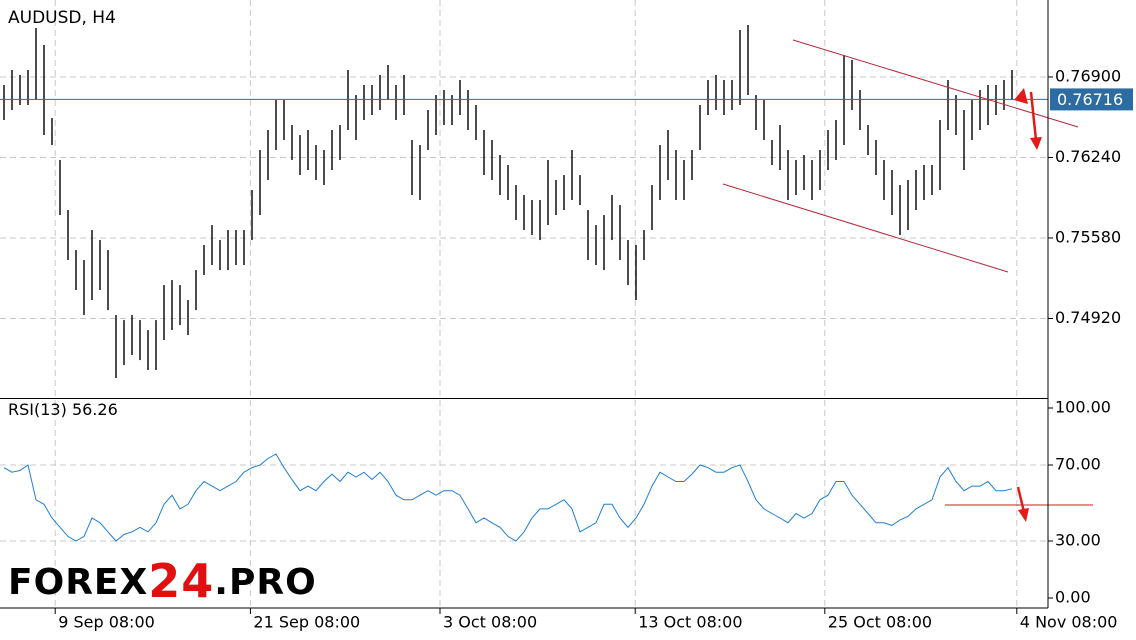 The height and width of the screenshot is (640, 1136). What do you see at coordinates (181, 581) in the screenshot?
I see `watermark-part: 24` at bounding box center [181, 581].